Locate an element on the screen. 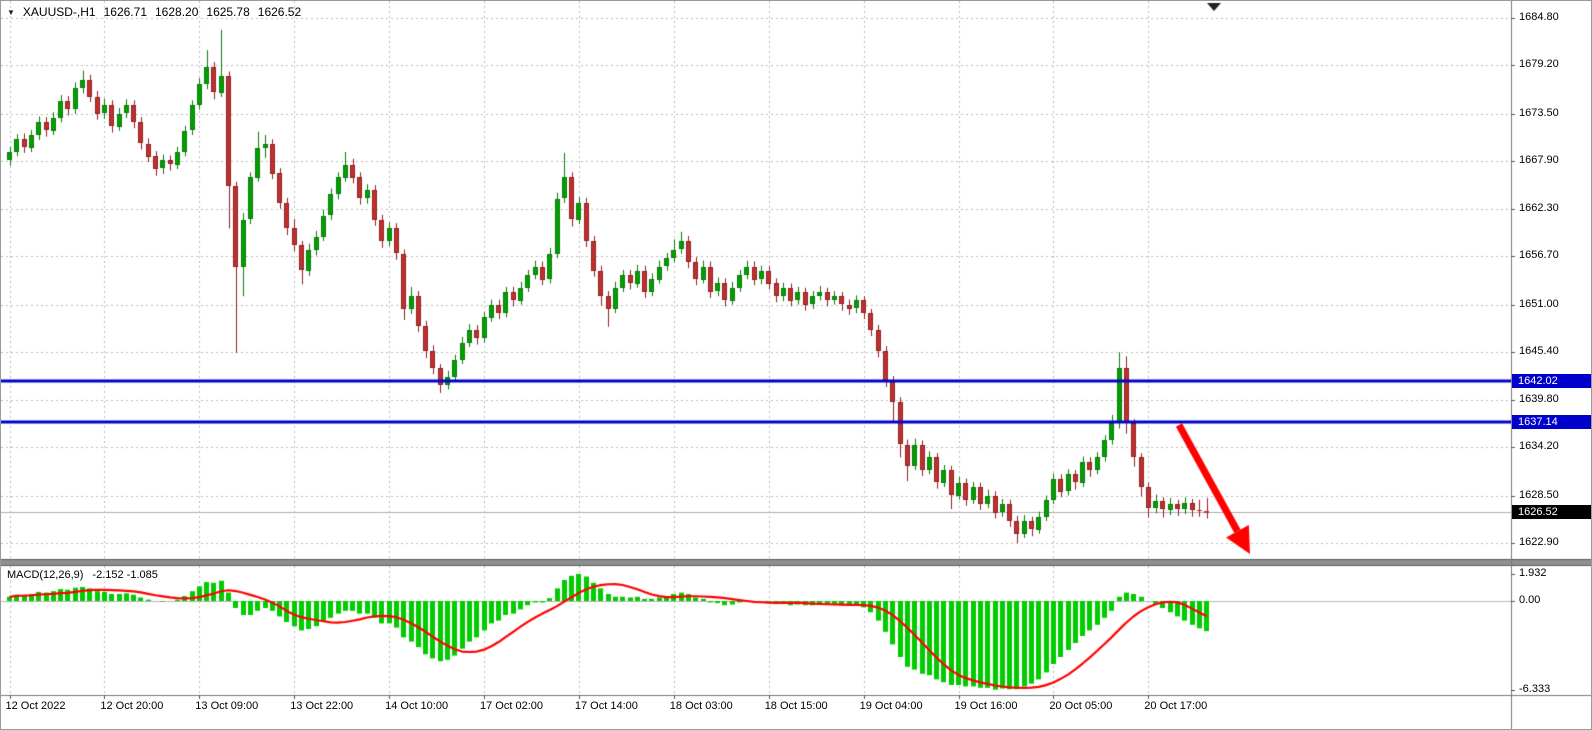  macd-axis-label: 0.00 is located at coordinates (1530, 600).